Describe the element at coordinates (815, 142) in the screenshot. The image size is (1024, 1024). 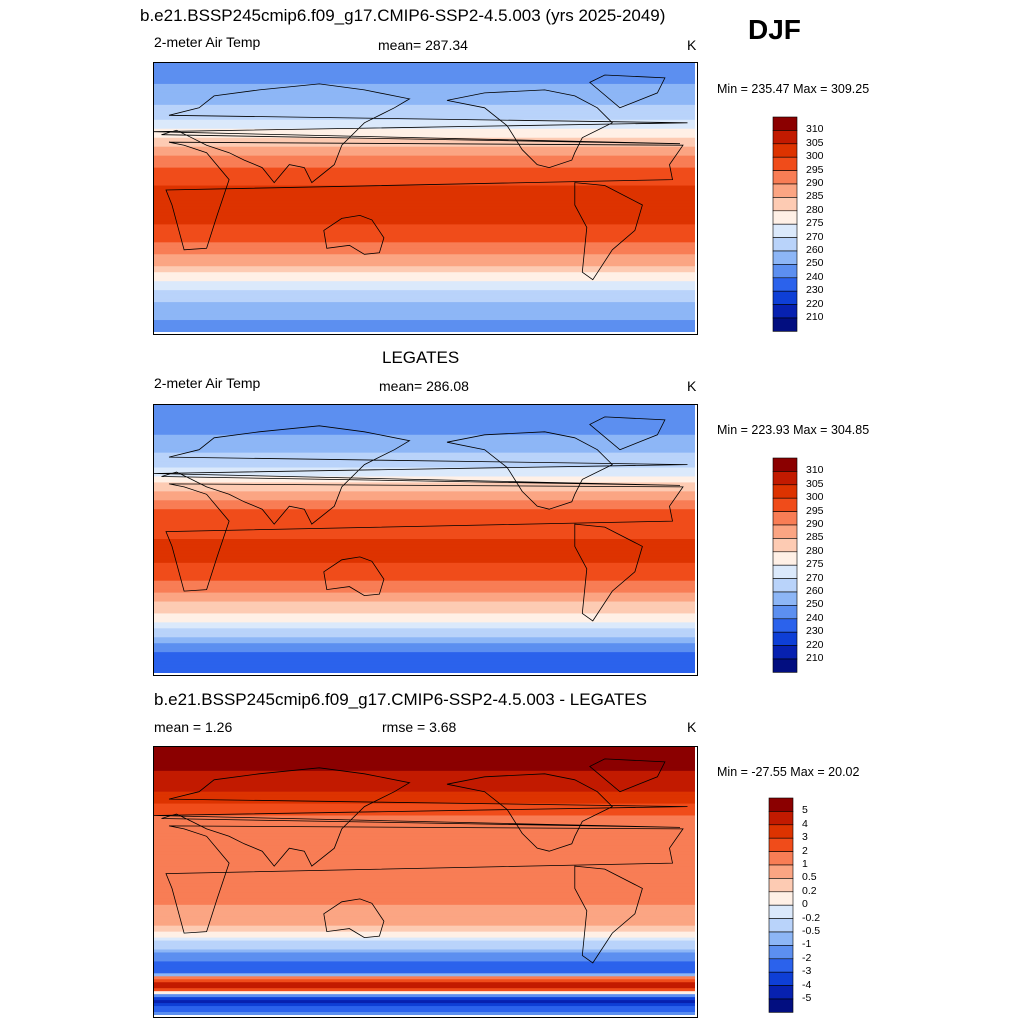
I see `colorbar-tick-label: 305` at that location.